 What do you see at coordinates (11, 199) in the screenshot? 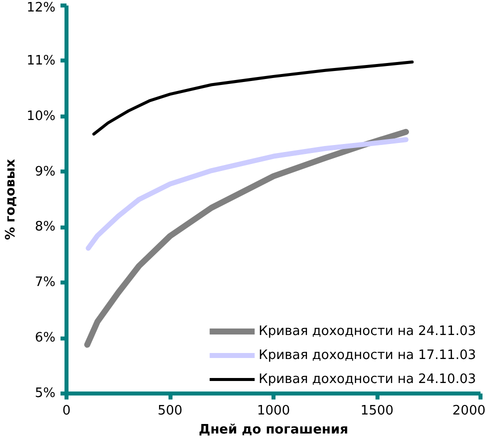
I see `y-axis-title: % годовых` at bounding box center [11, 199].